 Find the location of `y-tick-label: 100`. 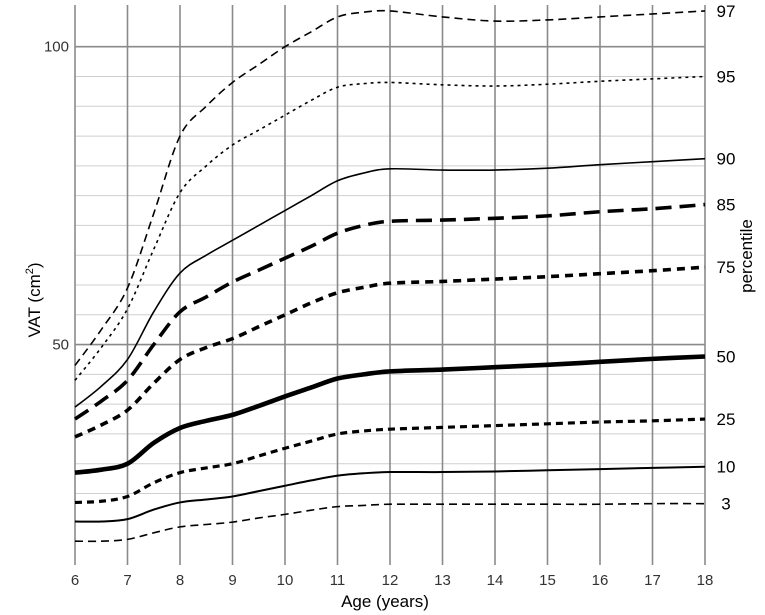

y-tick-label: 100 is located at coordinates (56, 47).